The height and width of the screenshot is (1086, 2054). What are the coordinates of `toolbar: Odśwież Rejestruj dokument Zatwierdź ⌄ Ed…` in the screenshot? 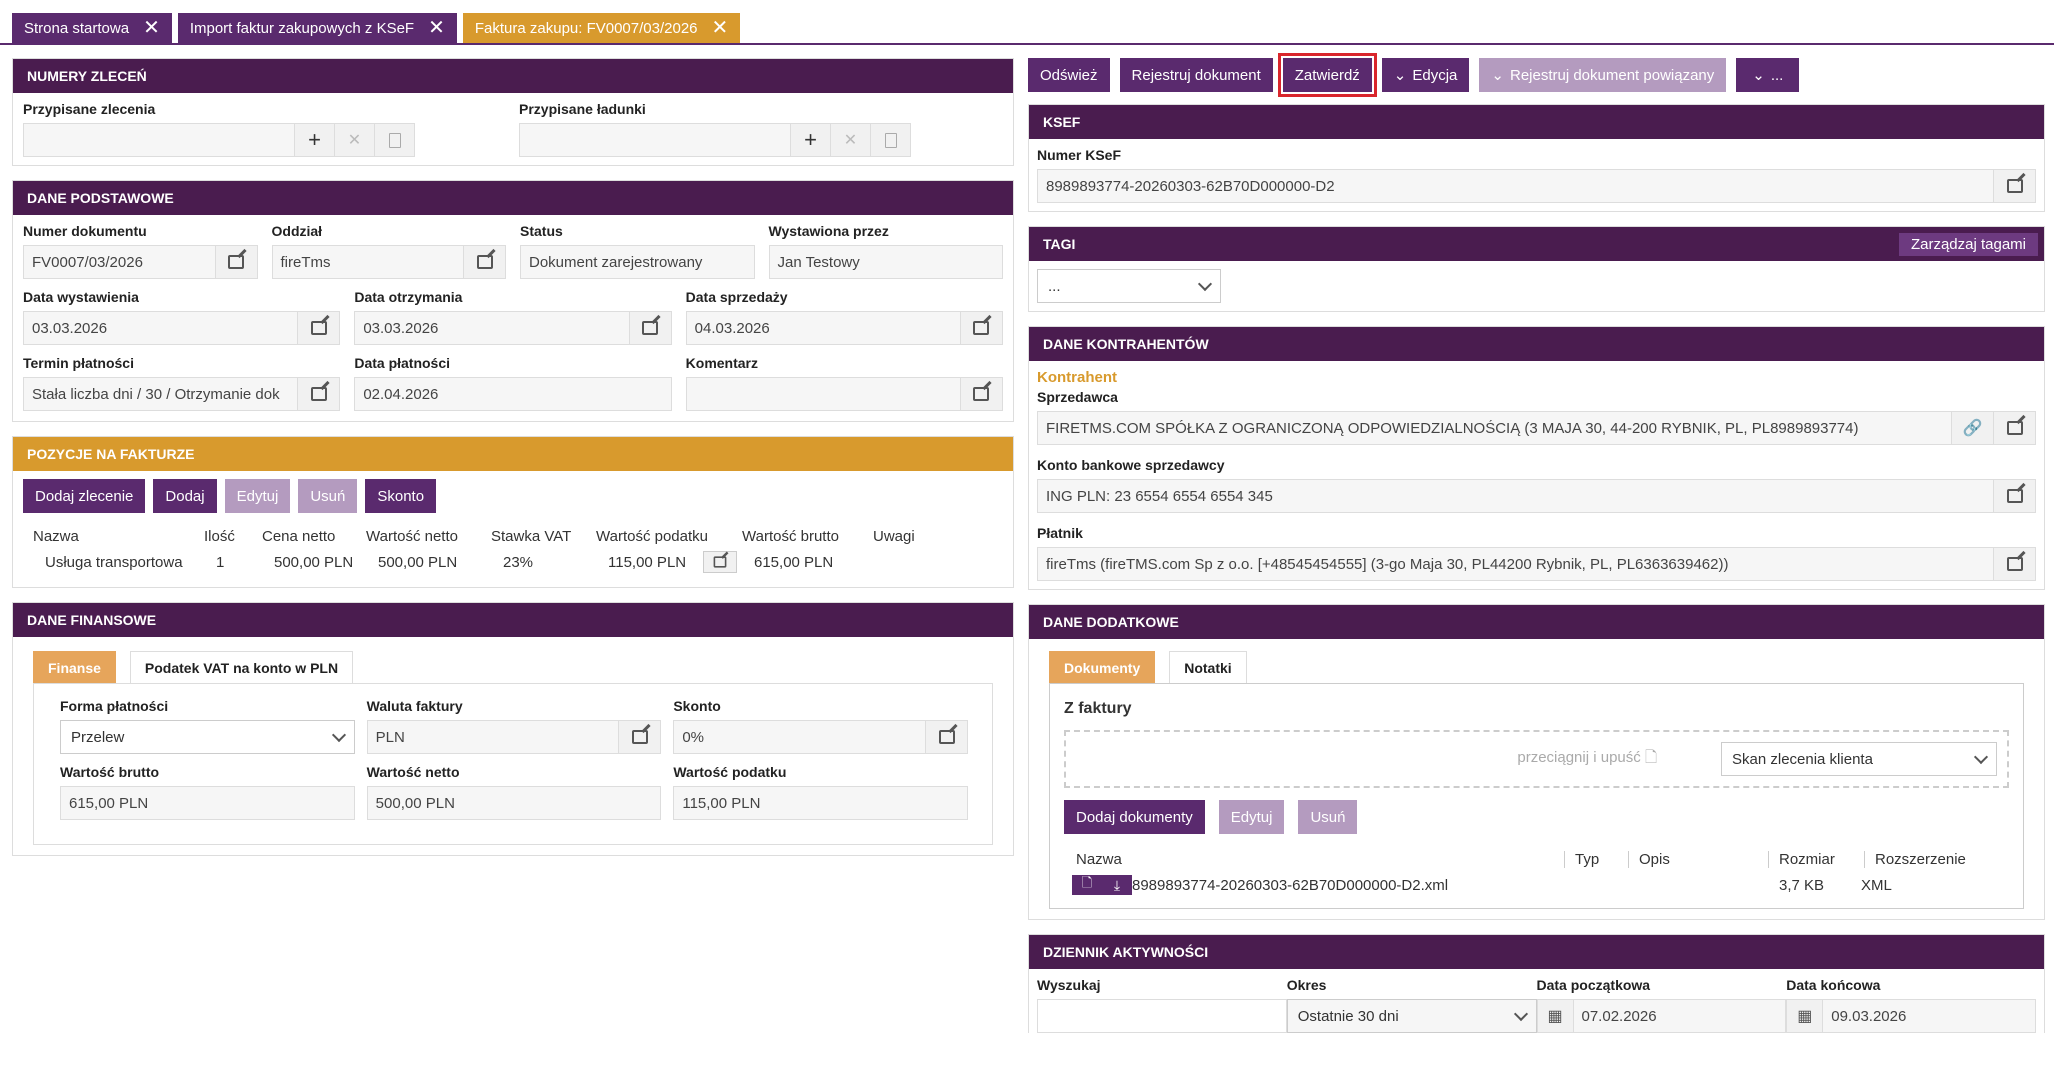 It's located at (1536, 75).